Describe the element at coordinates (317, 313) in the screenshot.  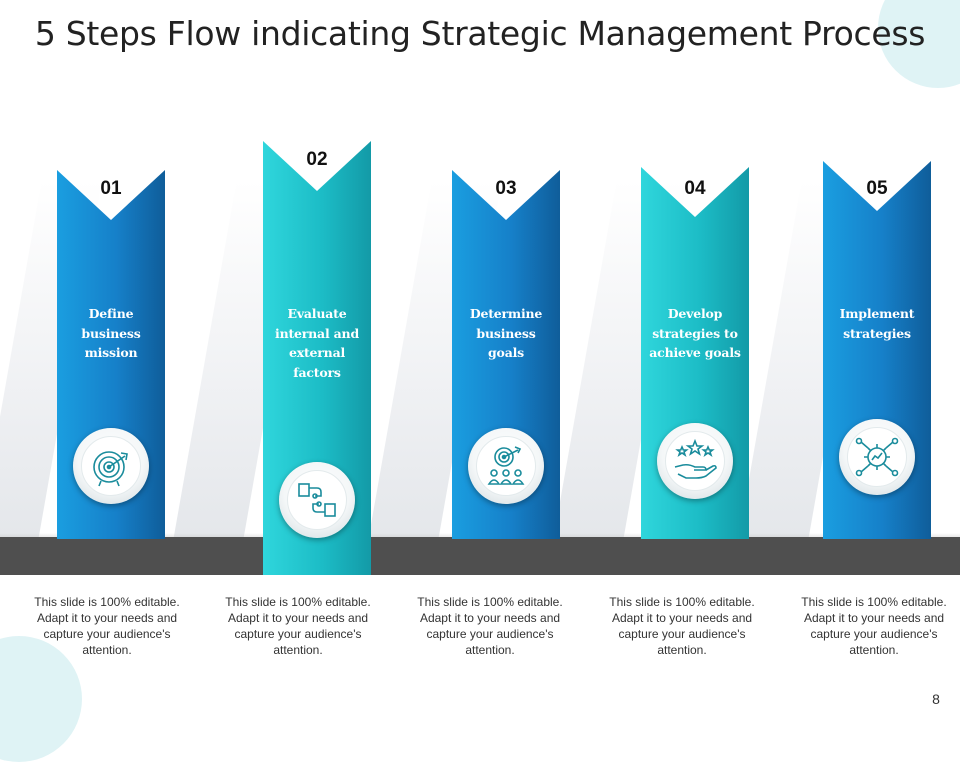
I see `label-line: Evaluate` at that location.